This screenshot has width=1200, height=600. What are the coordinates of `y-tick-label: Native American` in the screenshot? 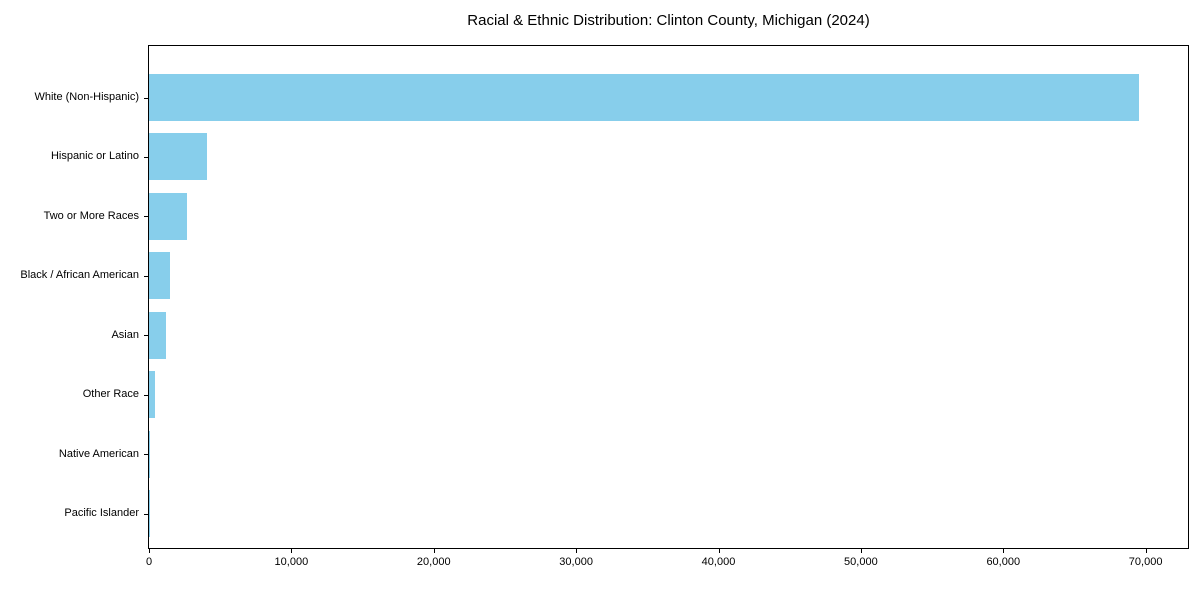 It's located at (98, 453).